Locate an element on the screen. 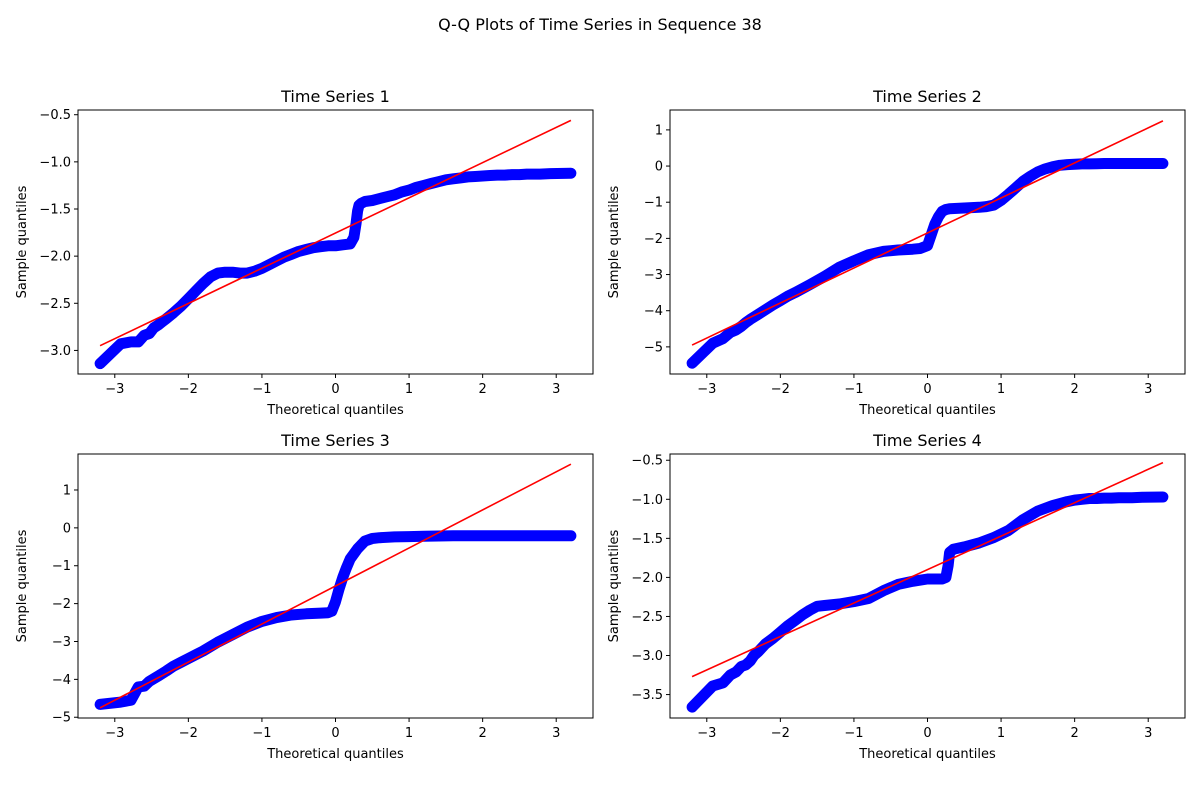  y-tick-label: −5 is located at coordinates (653, 347).